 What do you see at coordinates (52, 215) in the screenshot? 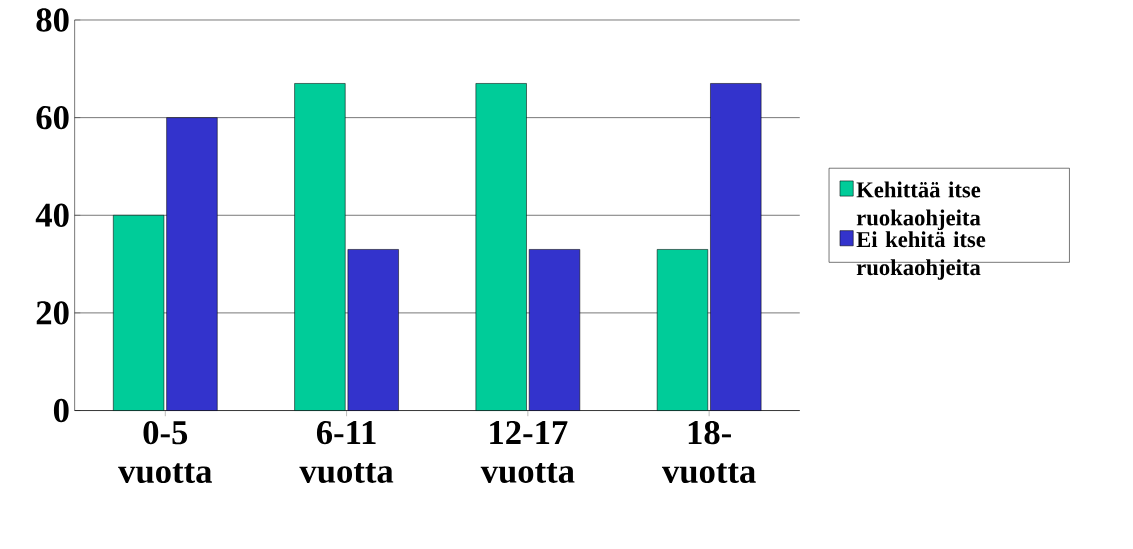
I see `y-tick-label: 40` at bounding box center [52, 215].